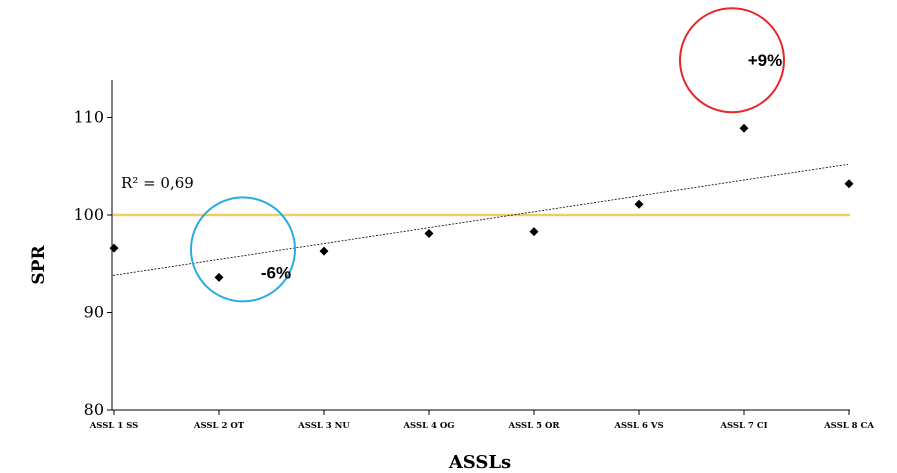 This screenshot has height=473, width=897. Describe the element at coordinates (848, 426) in the screenshot. I see `x-tick-label: ASSL 8 CA` at that location.